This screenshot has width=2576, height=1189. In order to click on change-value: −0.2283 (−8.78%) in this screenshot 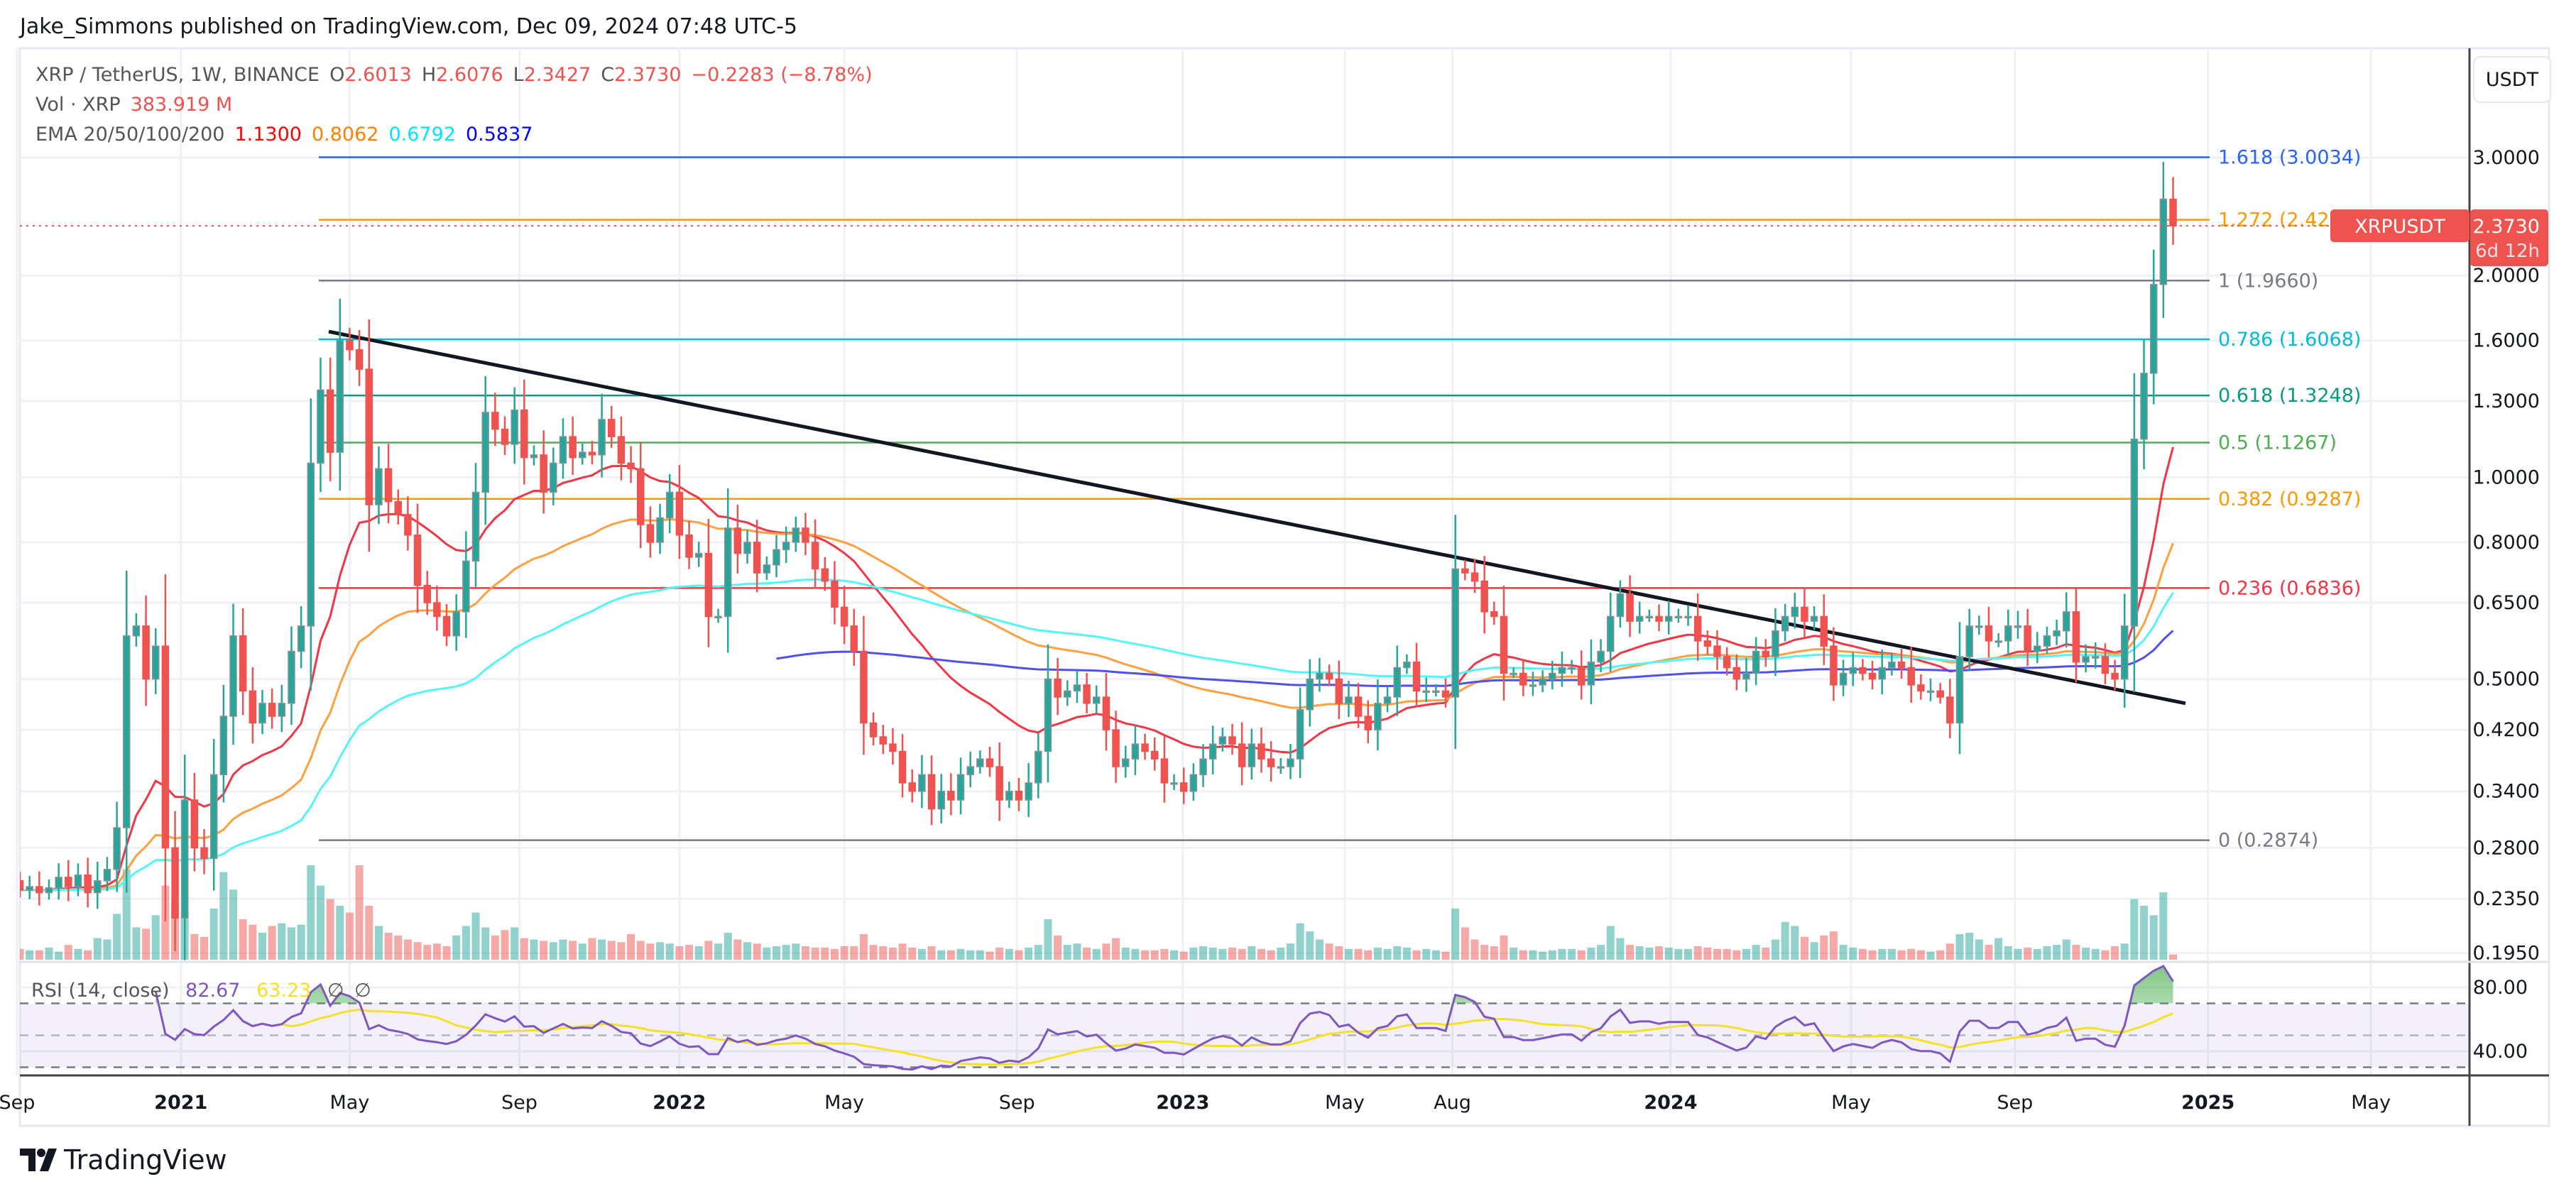, I will do `click(782, 75)`.